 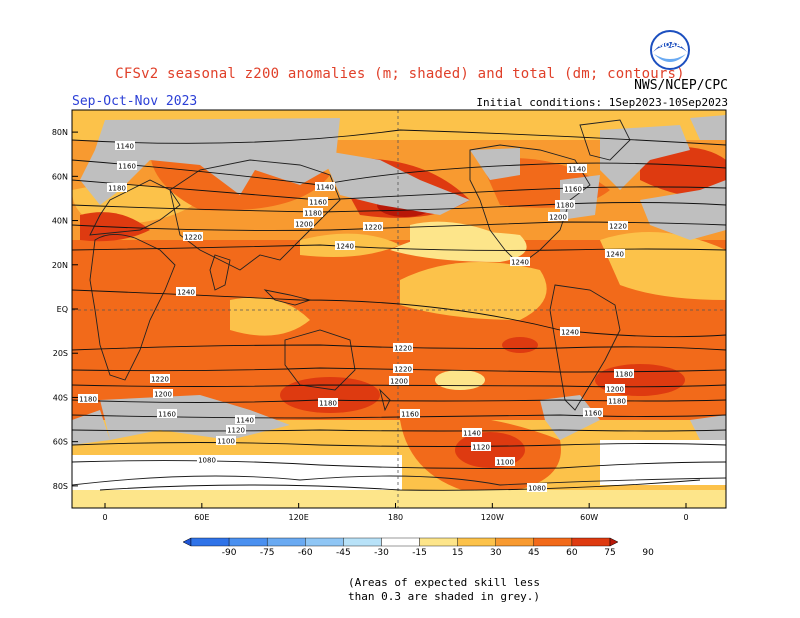 What do you see at coordinates (62, 309) in the screenshot?
I see `lat-label: EQ` at bounding box center [62, 309].